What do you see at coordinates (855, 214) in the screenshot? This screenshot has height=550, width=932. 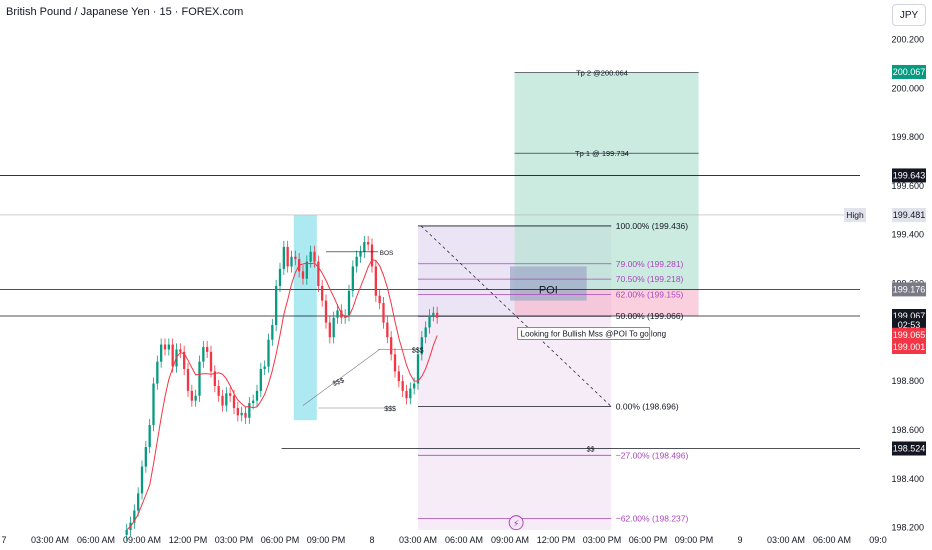 I see `high-label-bg` at bounding box center [855, 214].